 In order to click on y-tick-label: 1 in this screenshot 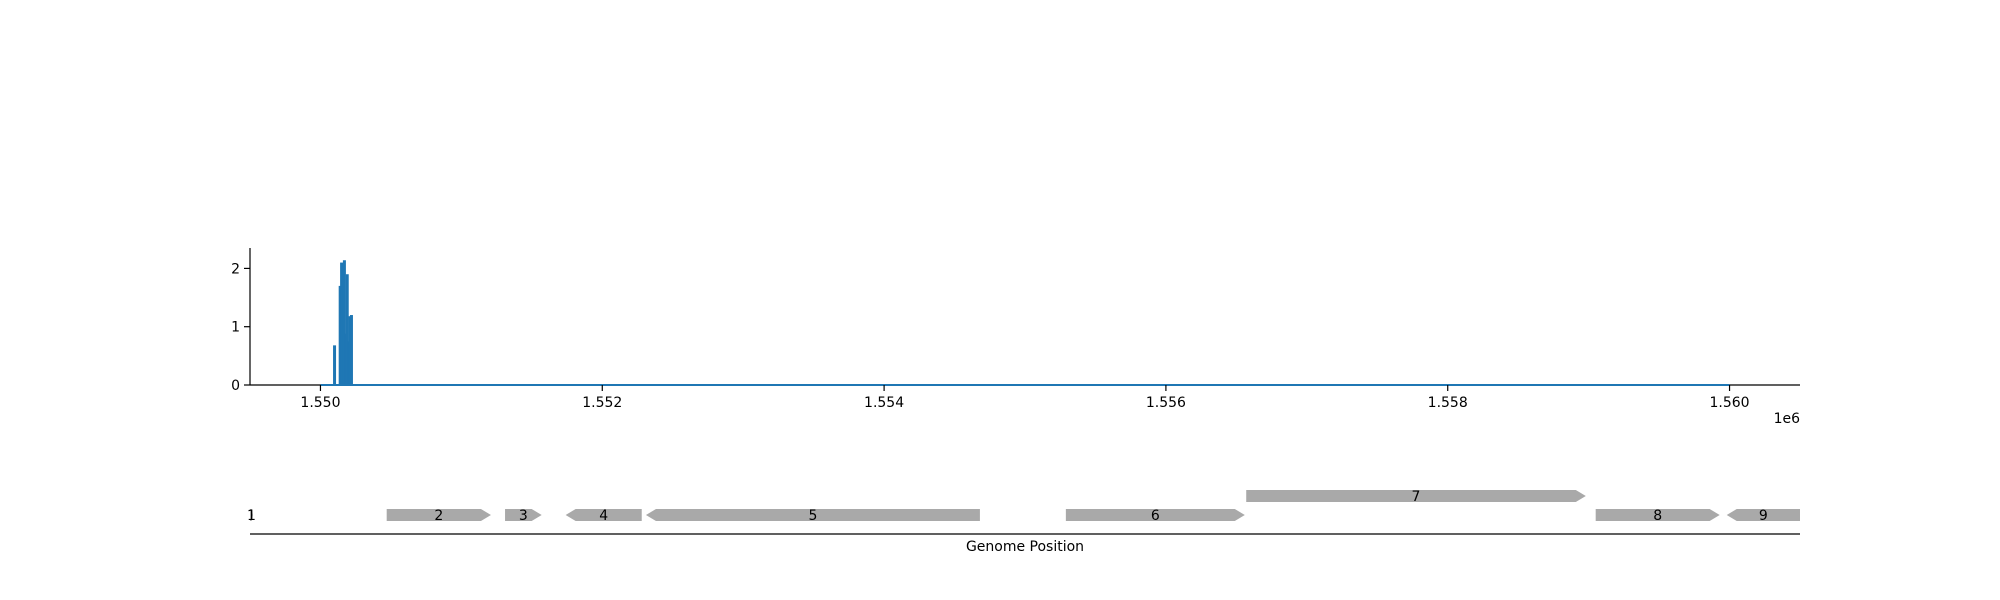, I will do `click(235, 328)`.